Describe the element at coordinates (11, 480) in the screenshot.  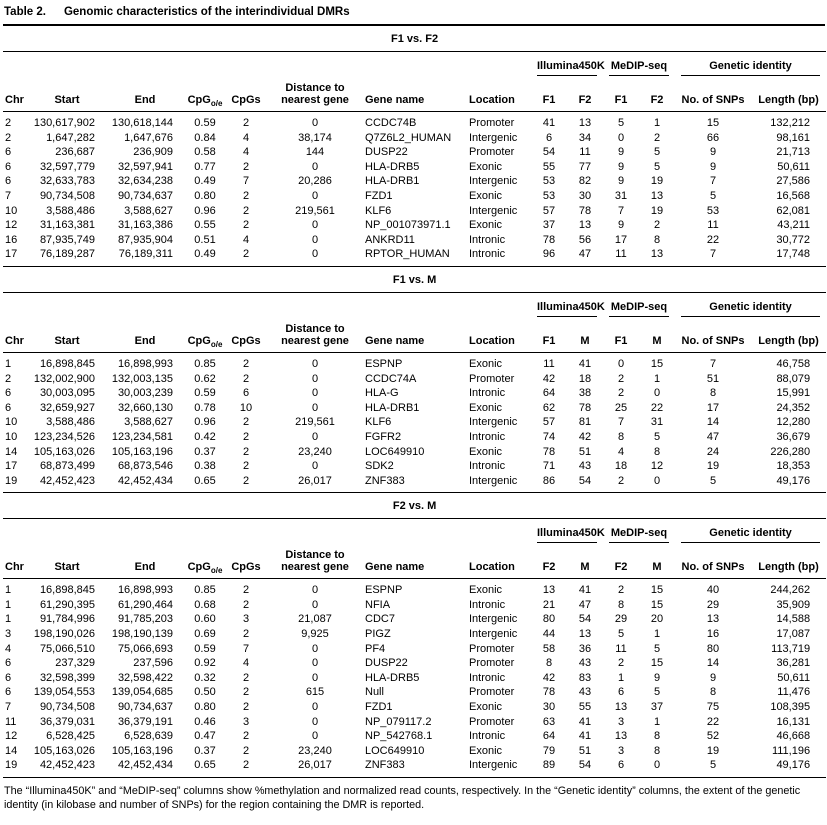
I see `cell-chr: 19` at that location.